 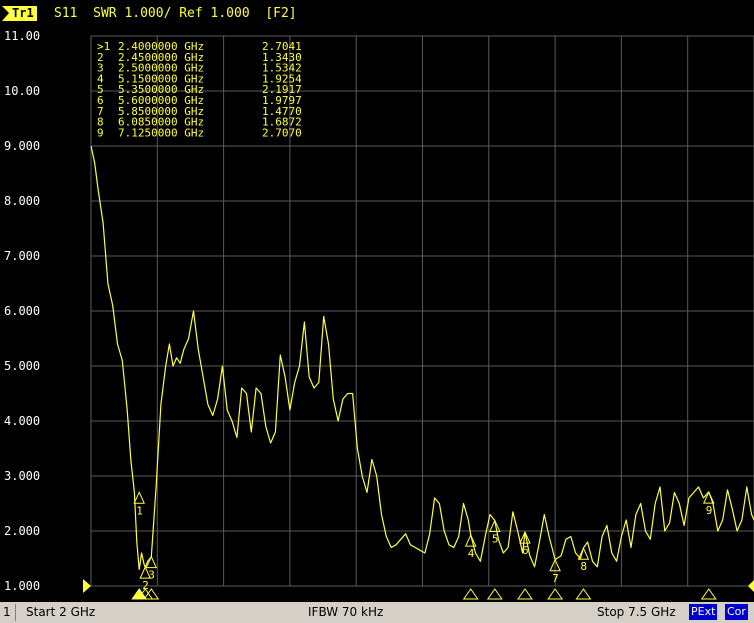 I want to click on marker-readout-frequency: 6.0850000 GHz, so click(x=161, y=122).